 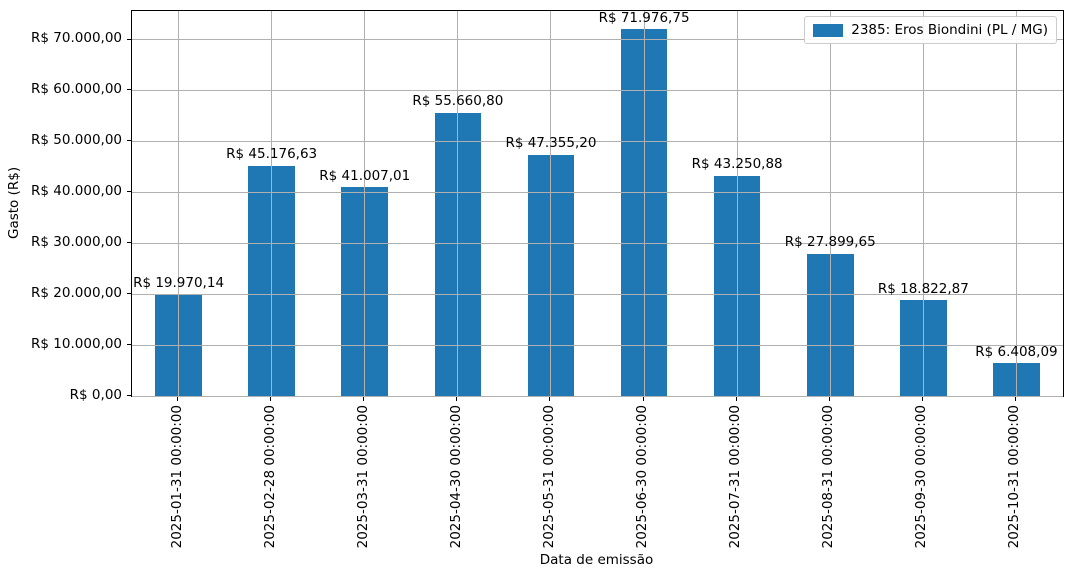 I want to click on bar-value-label: R$ 47.355,20, so click(x=551, y=143).